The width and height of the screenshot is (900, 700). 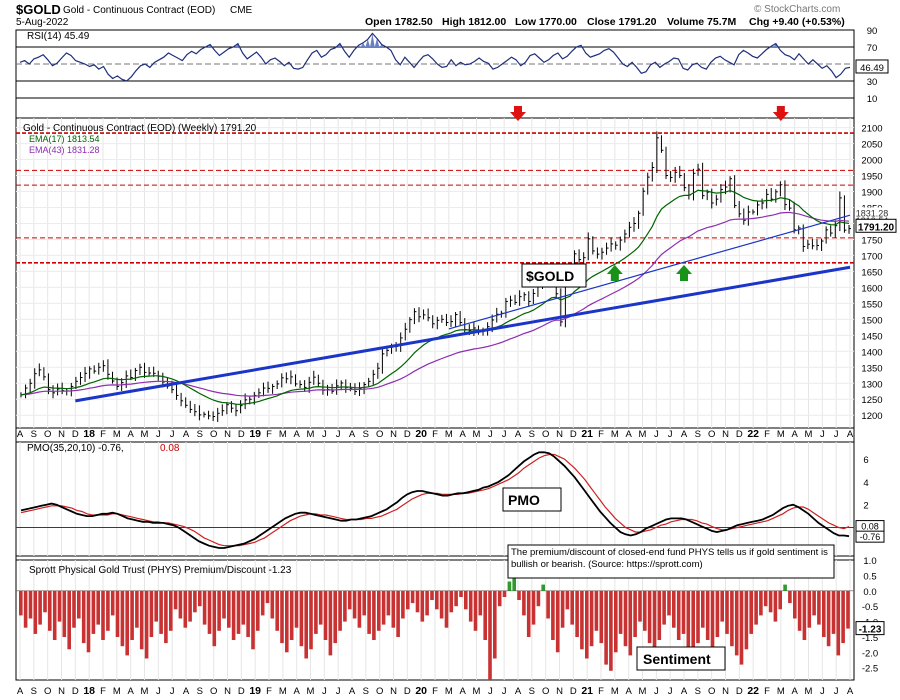 What do you see at coordinates (871, 240) in the screenshot?
I see `price-y-tick: 1750` at bounding box center [871, 240].